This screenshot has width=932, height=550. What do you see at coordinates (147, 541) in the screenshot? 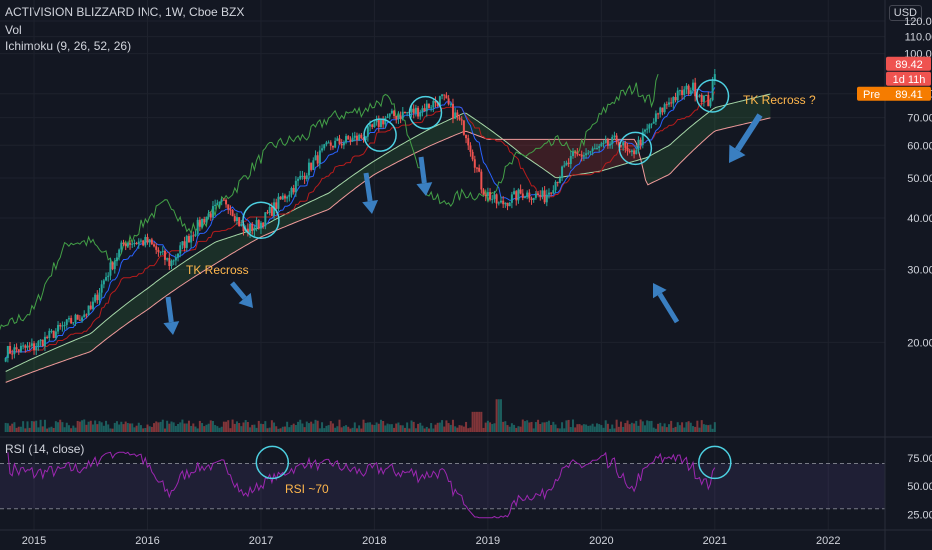
I see `x-tick-label: 2016` at bounding box center [147, 541].